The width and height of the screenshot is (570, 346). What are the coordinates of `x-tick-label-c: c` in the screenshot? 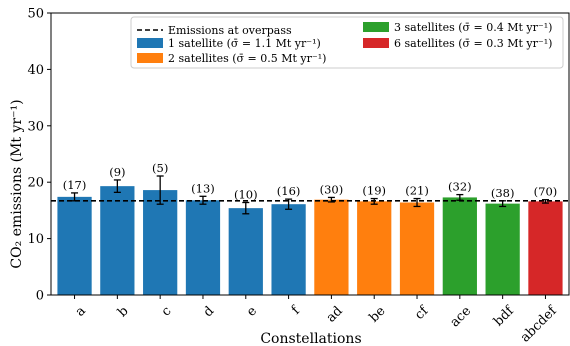 It's located at (167, 312).